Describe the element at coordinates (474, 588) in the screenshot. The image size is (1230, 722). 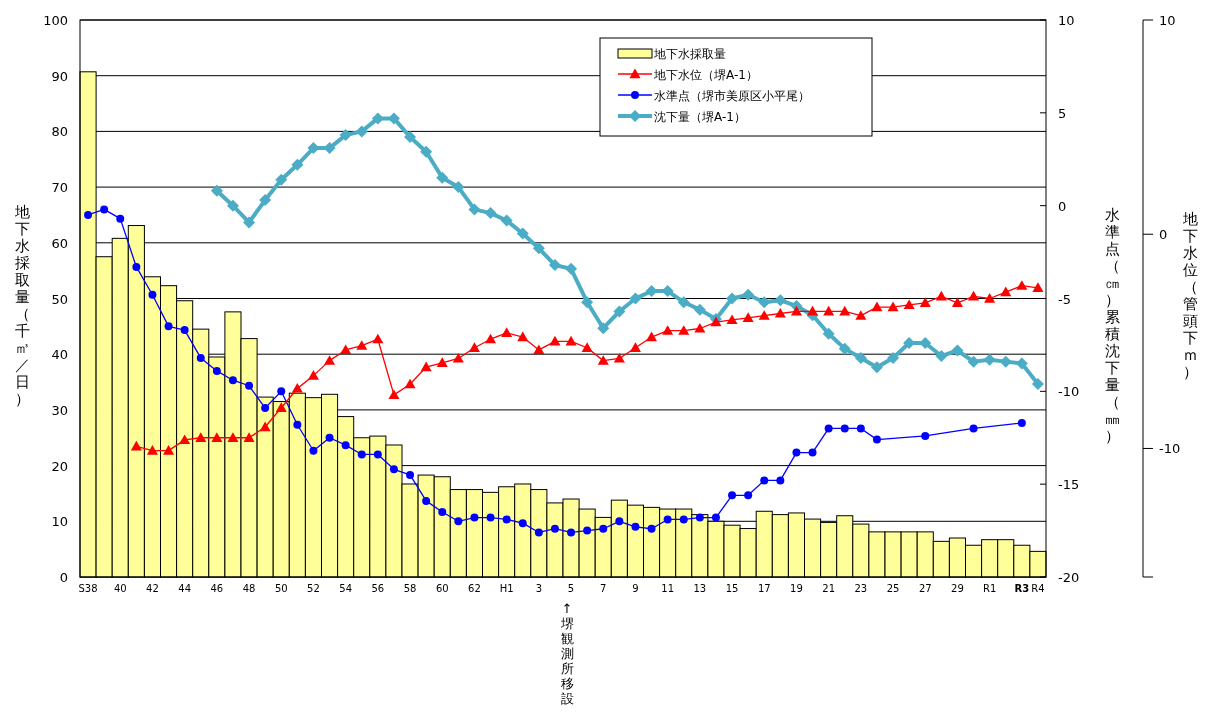
I see `x-tick-label: 62` at that location.